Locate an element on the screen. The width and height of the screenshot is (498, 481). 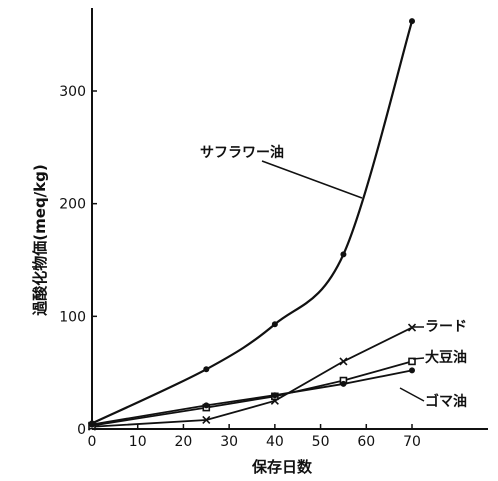
x-tick-label: 30 is located at coordinates (229, 442).